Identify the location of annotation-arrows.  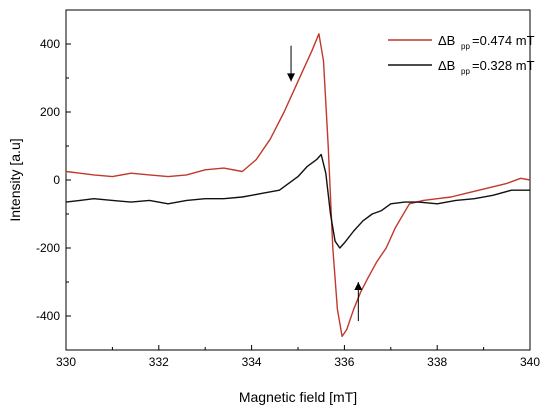
(325, 183).